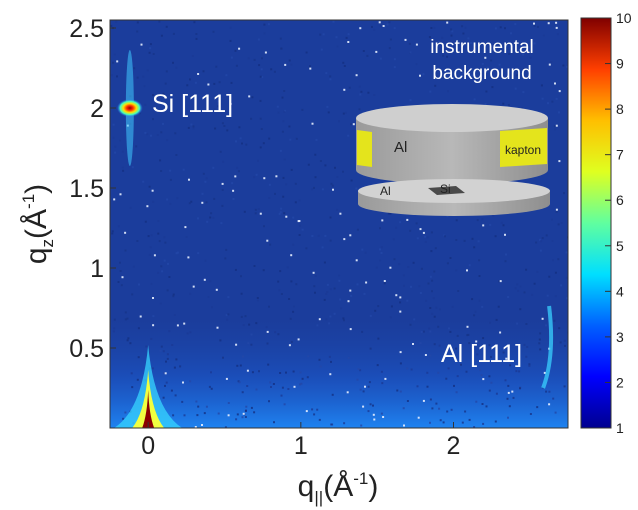 Image resolution: width=638 pixels, height=510 pixels. I want to click on x-tick-label: 2, so click(454, 446).